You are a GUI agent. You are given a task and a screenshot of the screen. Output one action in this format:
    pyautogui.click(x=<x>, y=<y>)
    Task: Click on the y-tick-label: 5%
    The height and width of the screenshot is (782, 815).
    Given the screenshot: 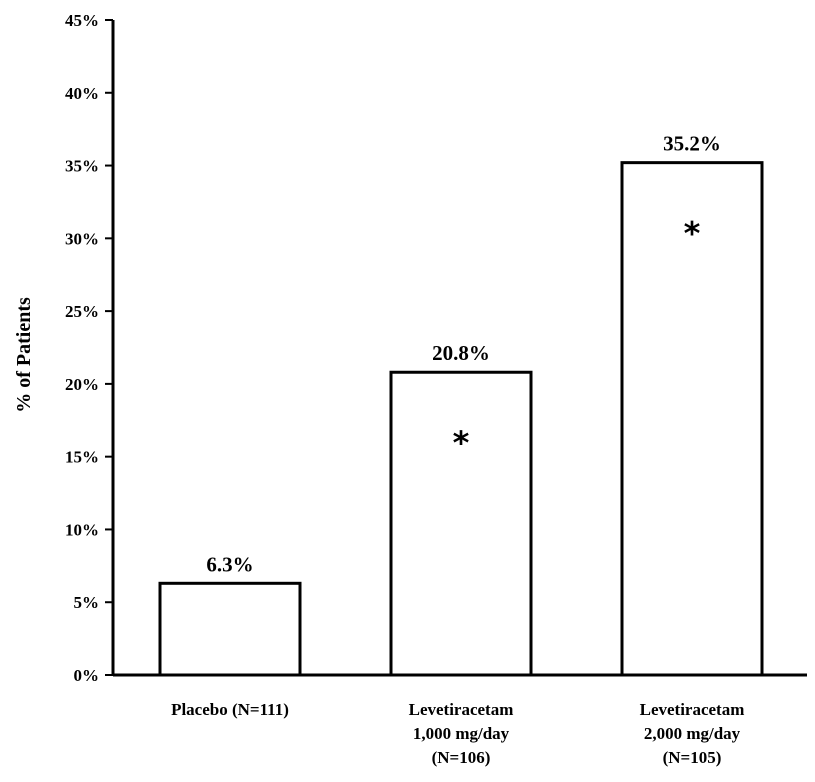 What is the action you would take?
    pyautogui.click(x=87, y=602)
    